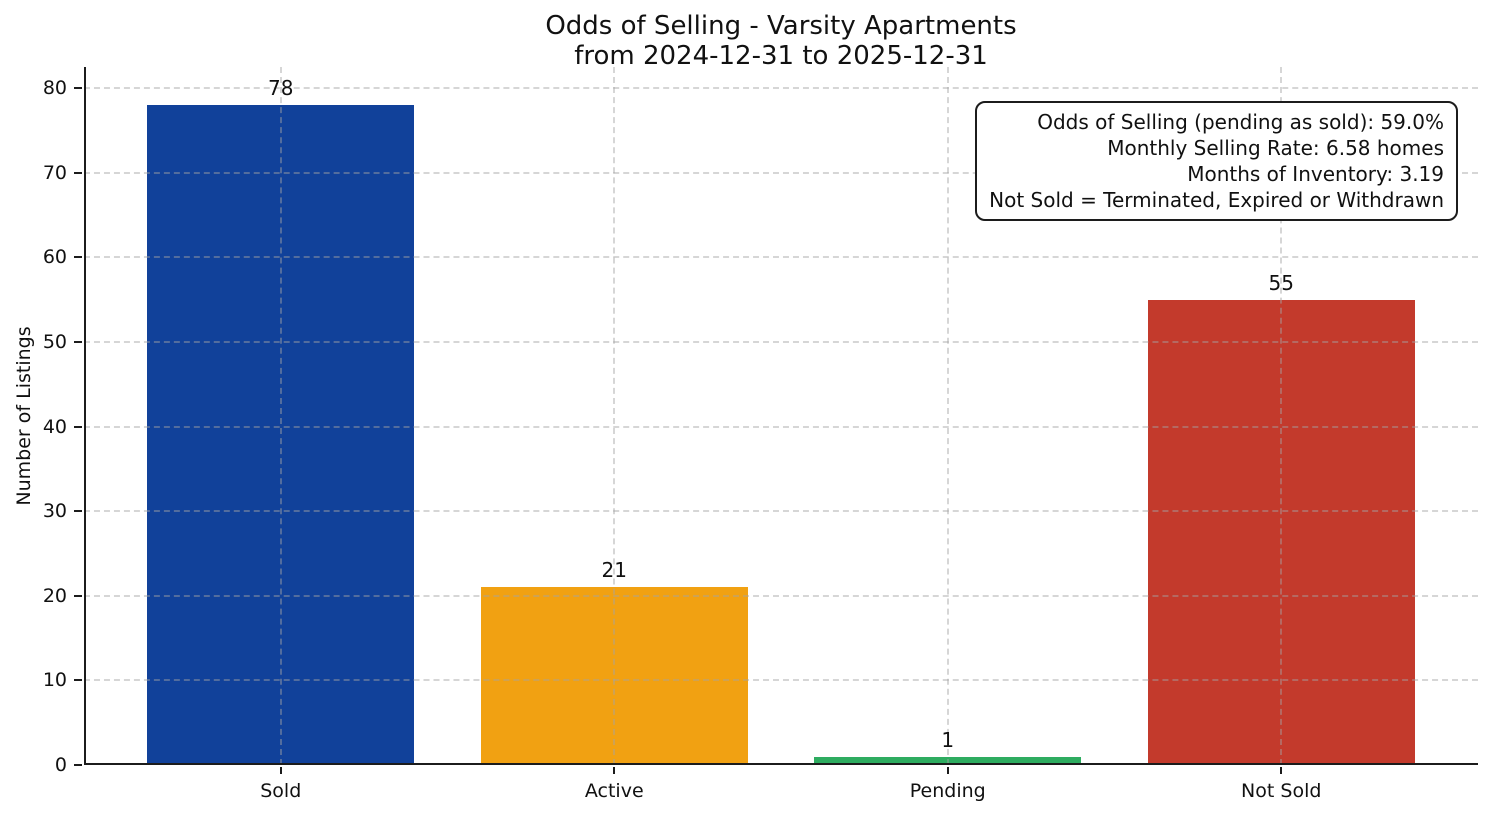 The width and height of the screenshot is (1494, 816). I want to click on chart-subtitle: from 2024-12-31 to 2025-12-31, so click(781, 56).